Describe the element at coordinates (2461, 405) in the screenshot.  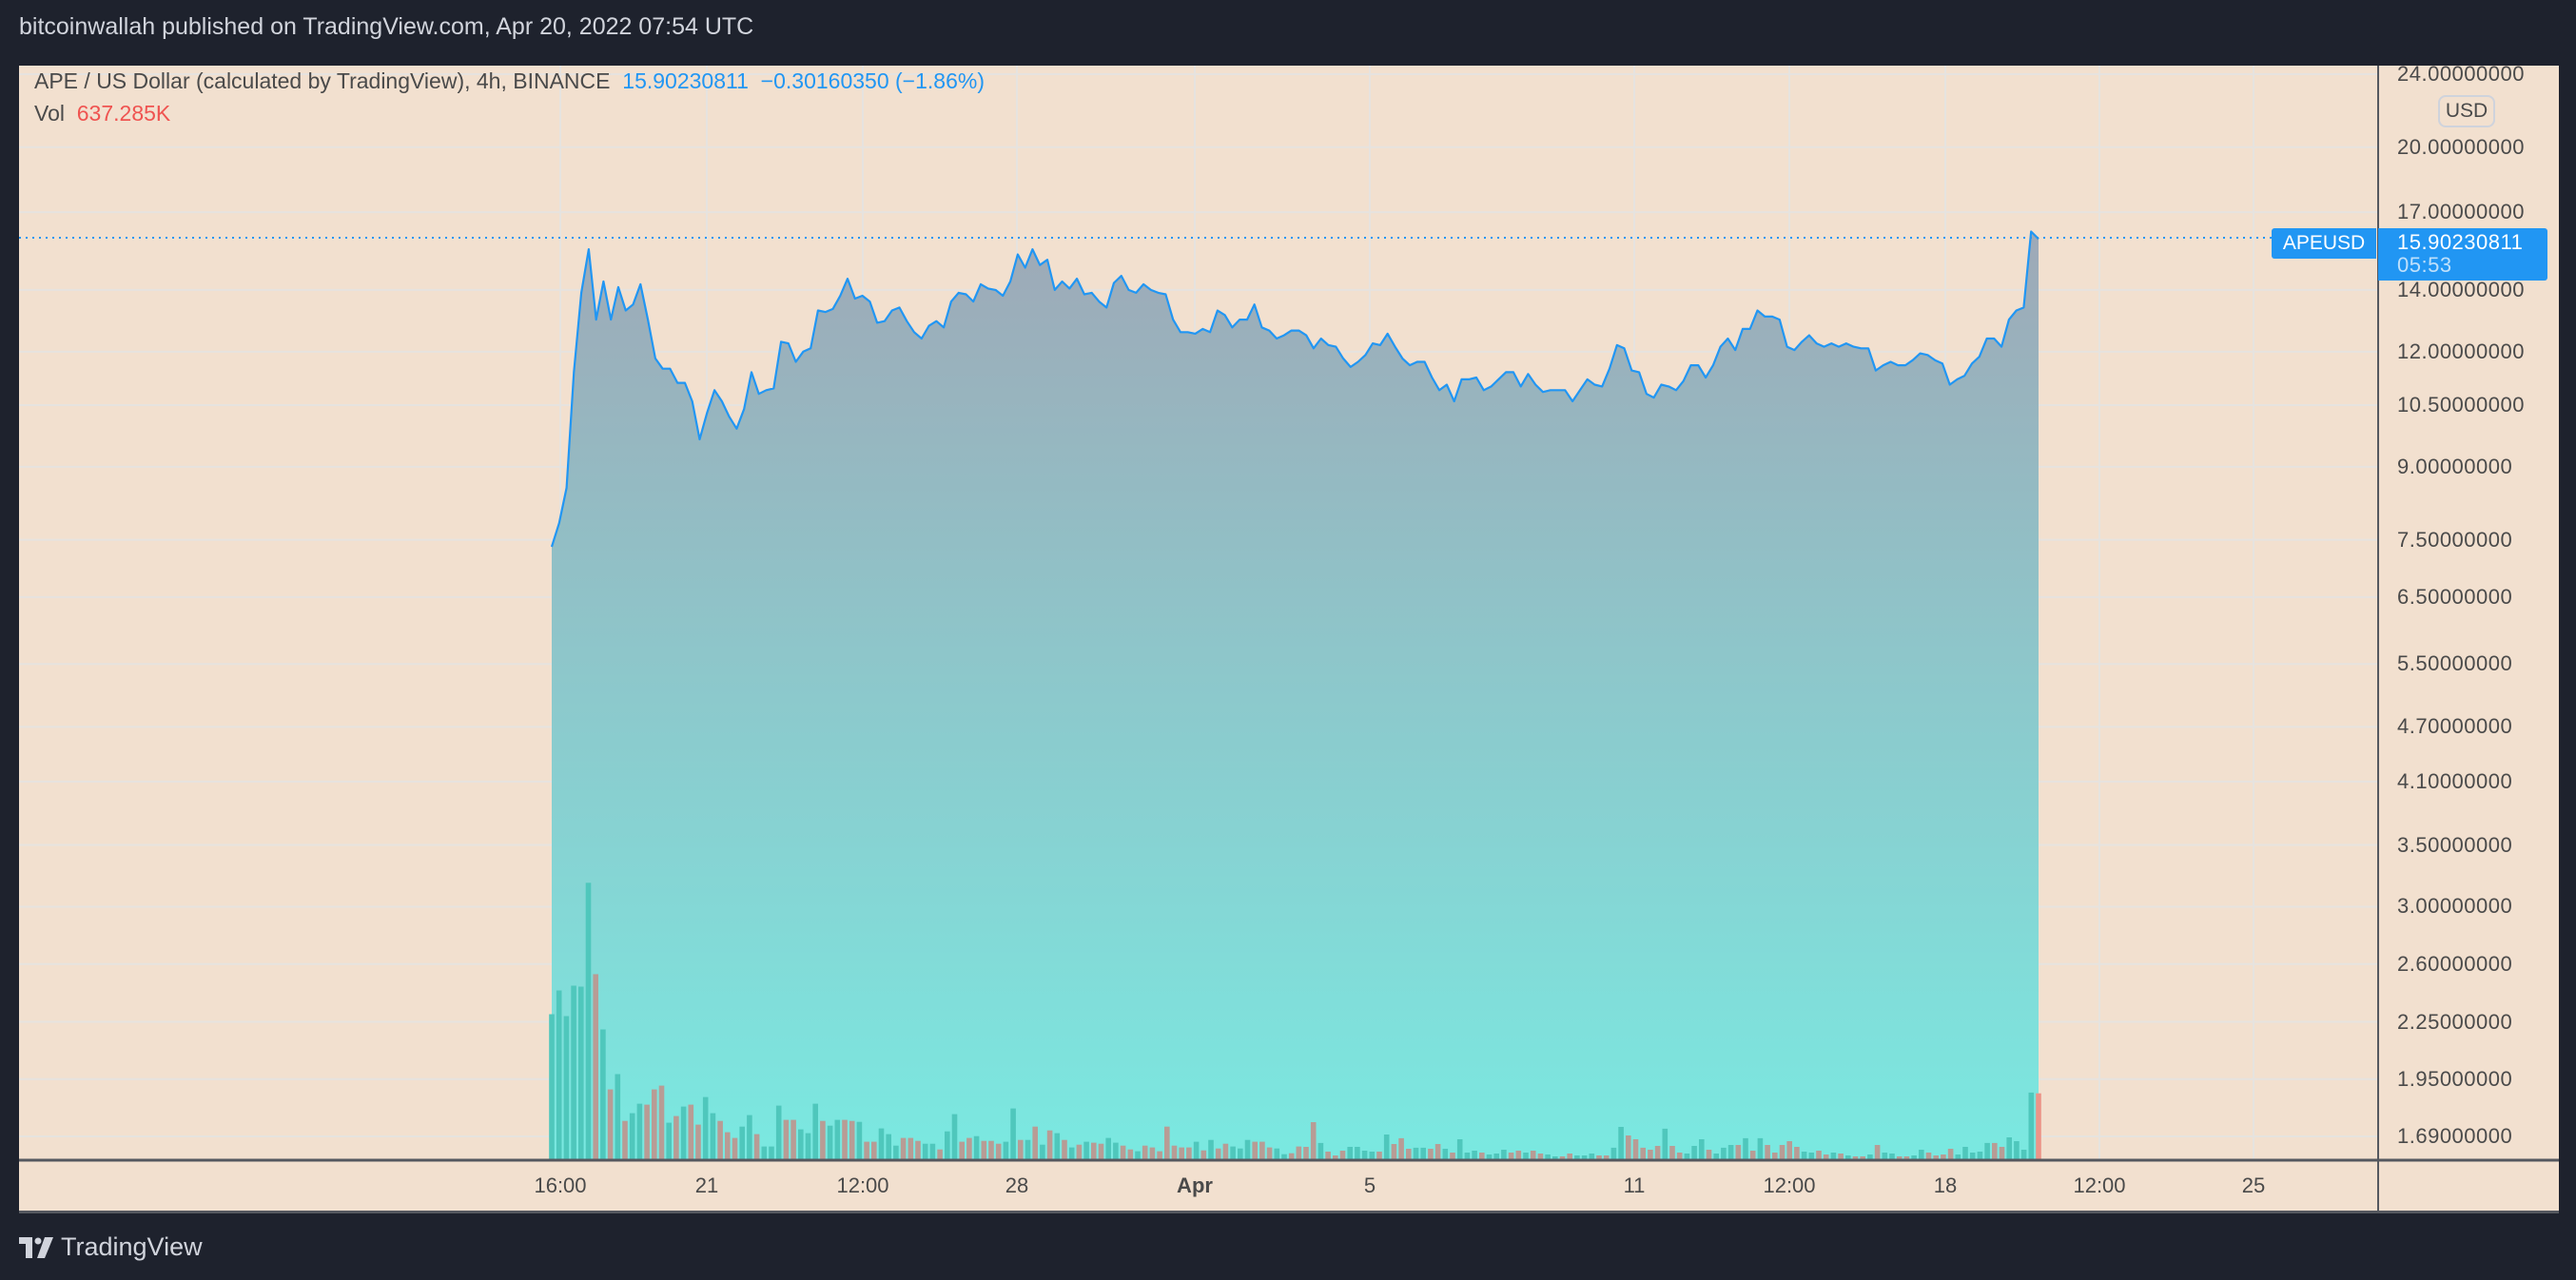
I see `price-tick-label: 10.50000000` at that location.